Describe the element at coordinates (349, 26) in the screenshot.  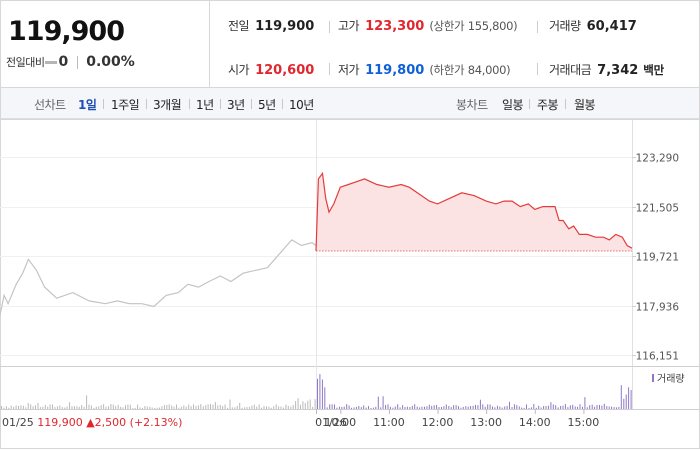
I see `stat-label: 고가` at that location.